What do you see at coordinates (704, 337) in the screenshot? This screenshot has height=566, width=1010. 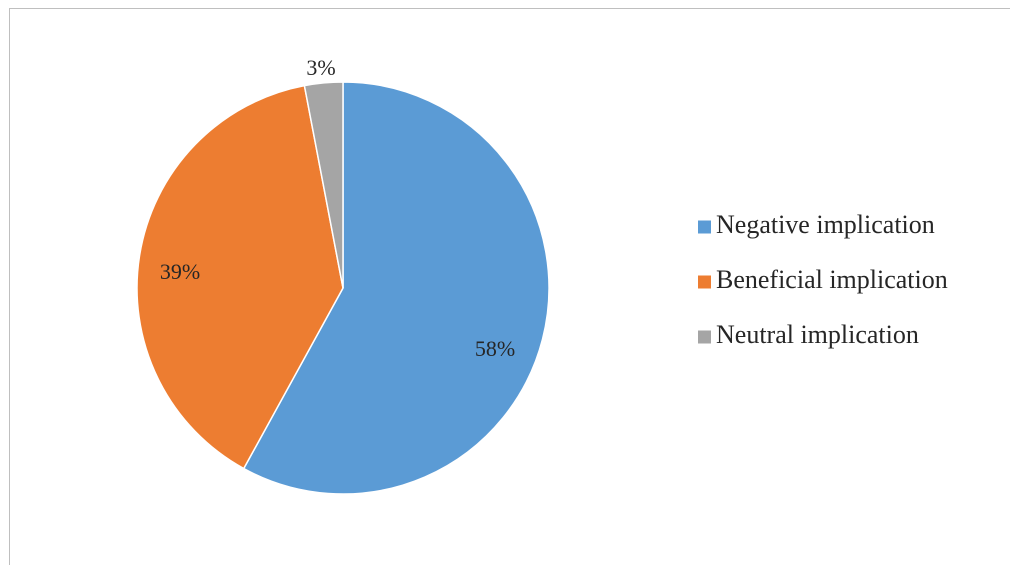 I see `legend-swatch-neutral-implication` at bounding box center [704, 337].